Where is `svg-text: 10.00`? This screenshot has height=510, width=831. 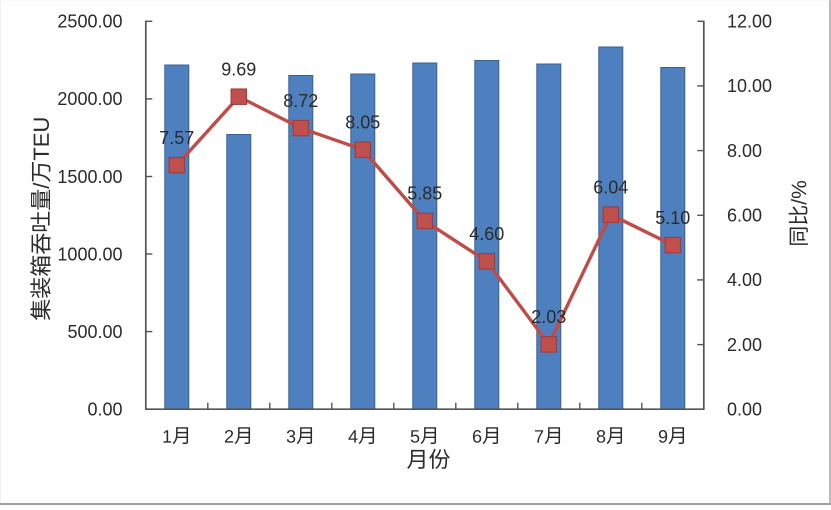
svg-text: 10.00 is located at coordinates (749, 86).